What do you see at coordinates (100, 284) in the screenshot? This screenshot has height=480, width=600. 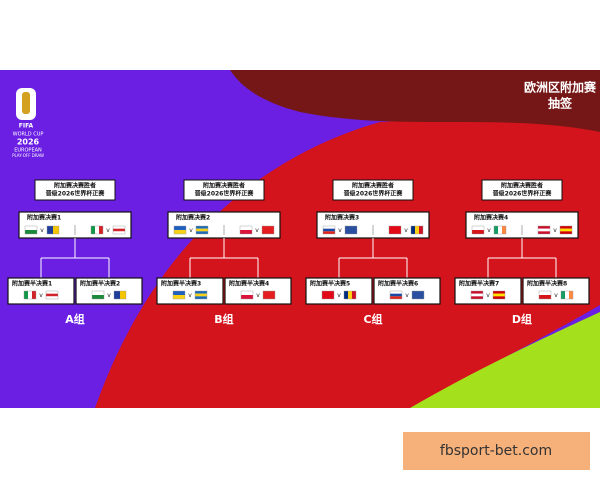 I see `semi-title: 附加赛半决赛2` at bounding box center [100, 284].